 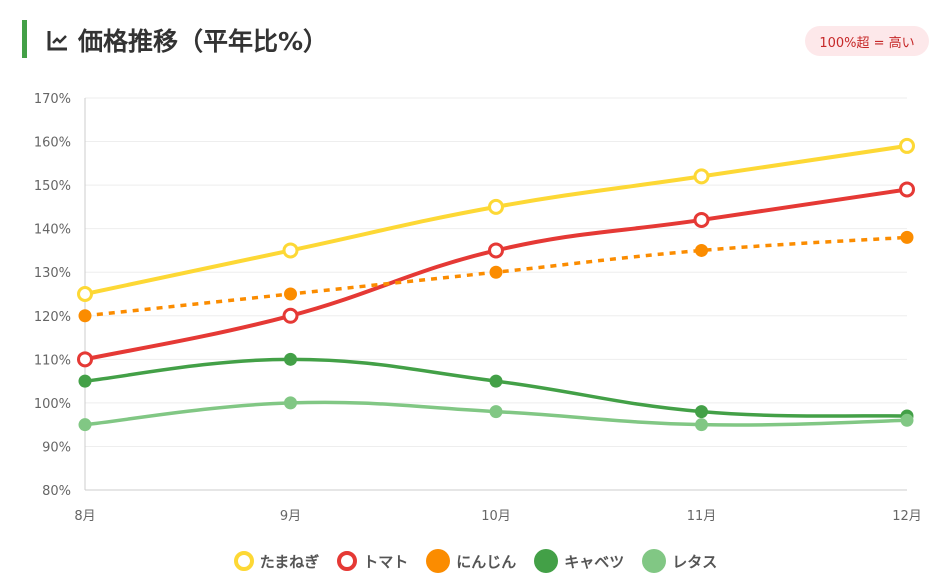 What do you see at coordinates (57, 41) in the screenshot?
I see `line-chart-icon` at bounding box center [57, 41].